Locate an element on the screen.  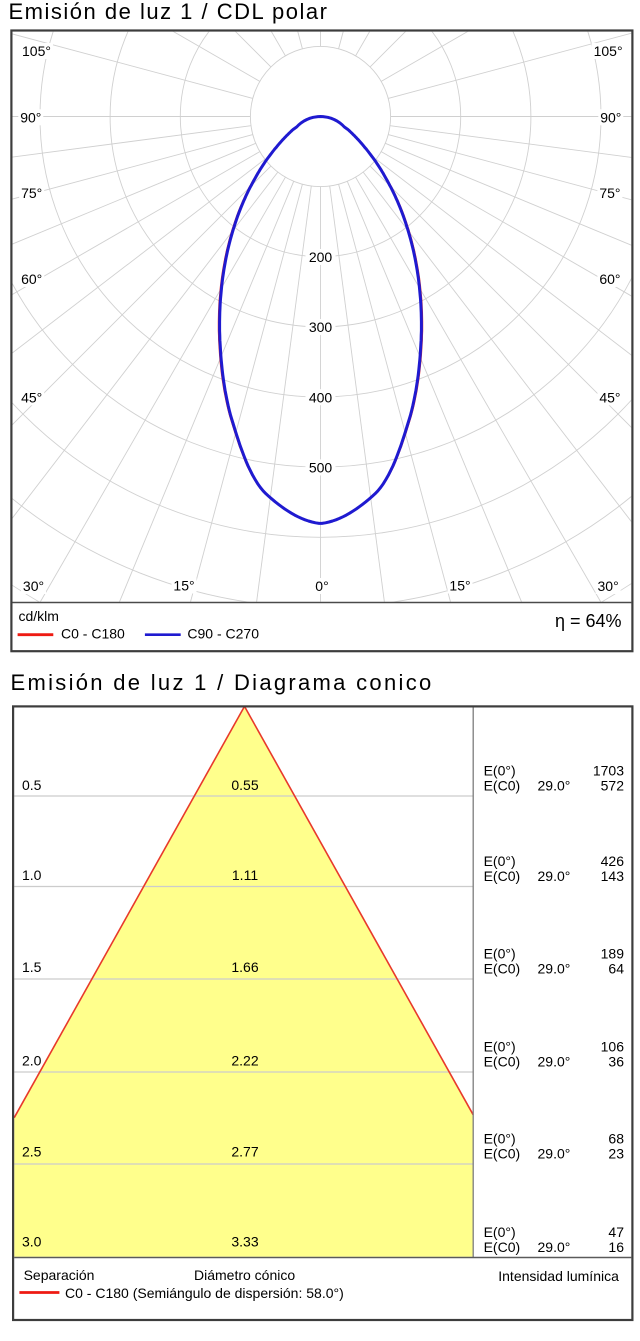
svg-text: 0.5 is located at coordinates (32, 785).